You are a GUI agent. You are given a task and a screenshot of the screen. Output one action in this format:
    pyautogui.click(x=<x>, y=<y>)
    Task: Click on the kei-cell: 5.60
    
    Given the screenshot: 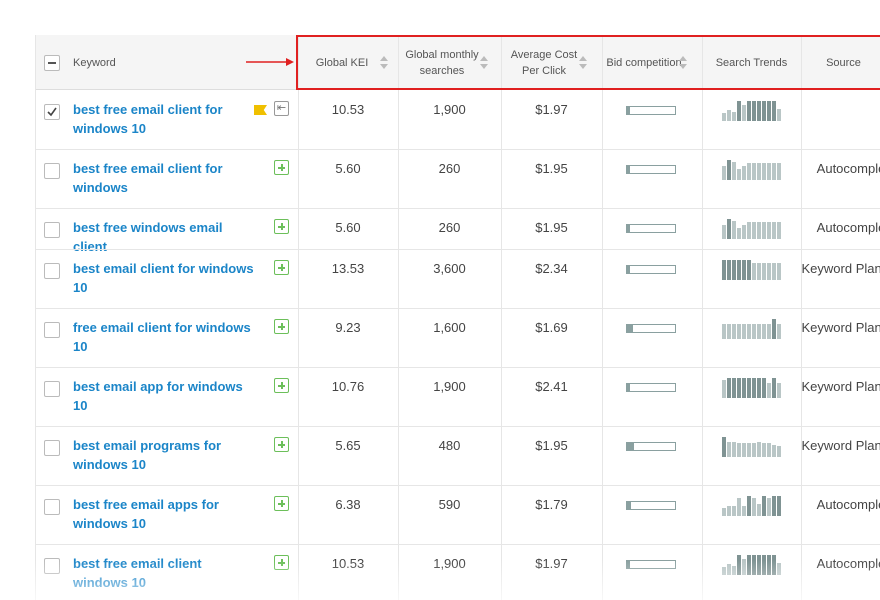 What is the action you would take?
    pyautogui.click(x=348, y=227)
    